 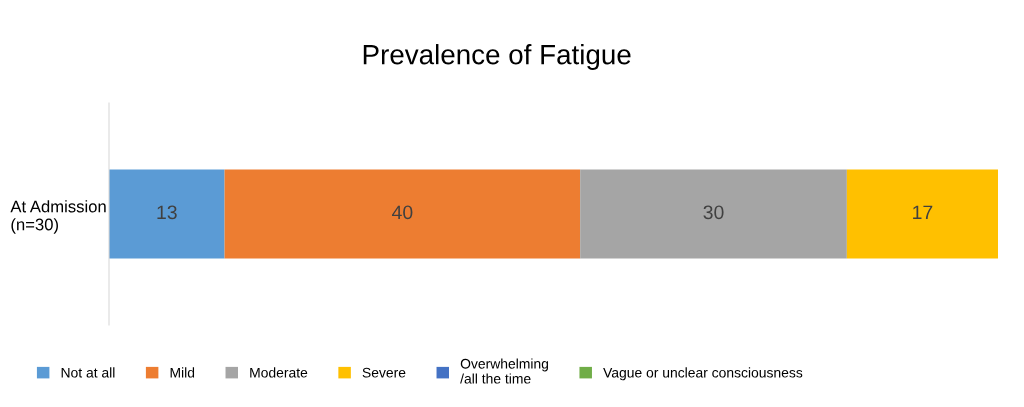 What do you see at coordinates (497, 57) in the screenshot?
I see `chart-title: Prevalence of Fatigue` at bounding box center [497, 57].